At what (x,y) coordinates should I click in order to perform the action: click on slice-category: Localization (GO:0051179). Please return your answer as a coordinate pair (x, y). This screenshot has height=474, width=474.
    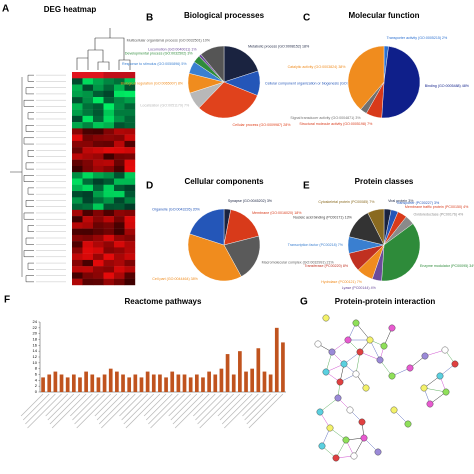
    Looking at the image, I should click on (161, 105).